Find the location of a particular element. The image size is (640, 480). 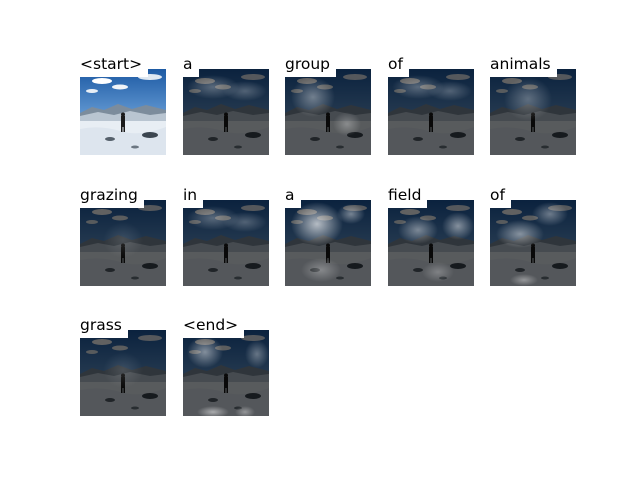

caption-word: <start> is located at coordinates (114, 65).